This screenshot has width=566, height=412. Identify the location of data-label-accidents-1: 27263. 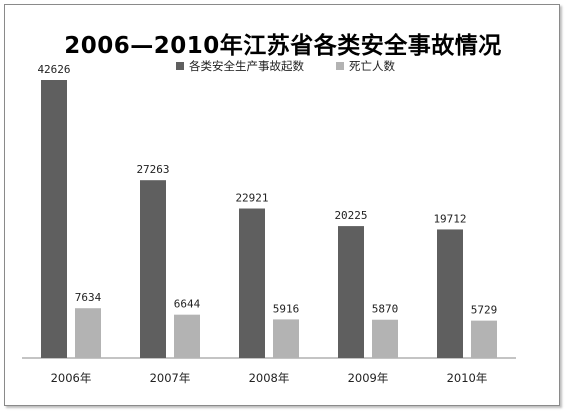
(152, 169).